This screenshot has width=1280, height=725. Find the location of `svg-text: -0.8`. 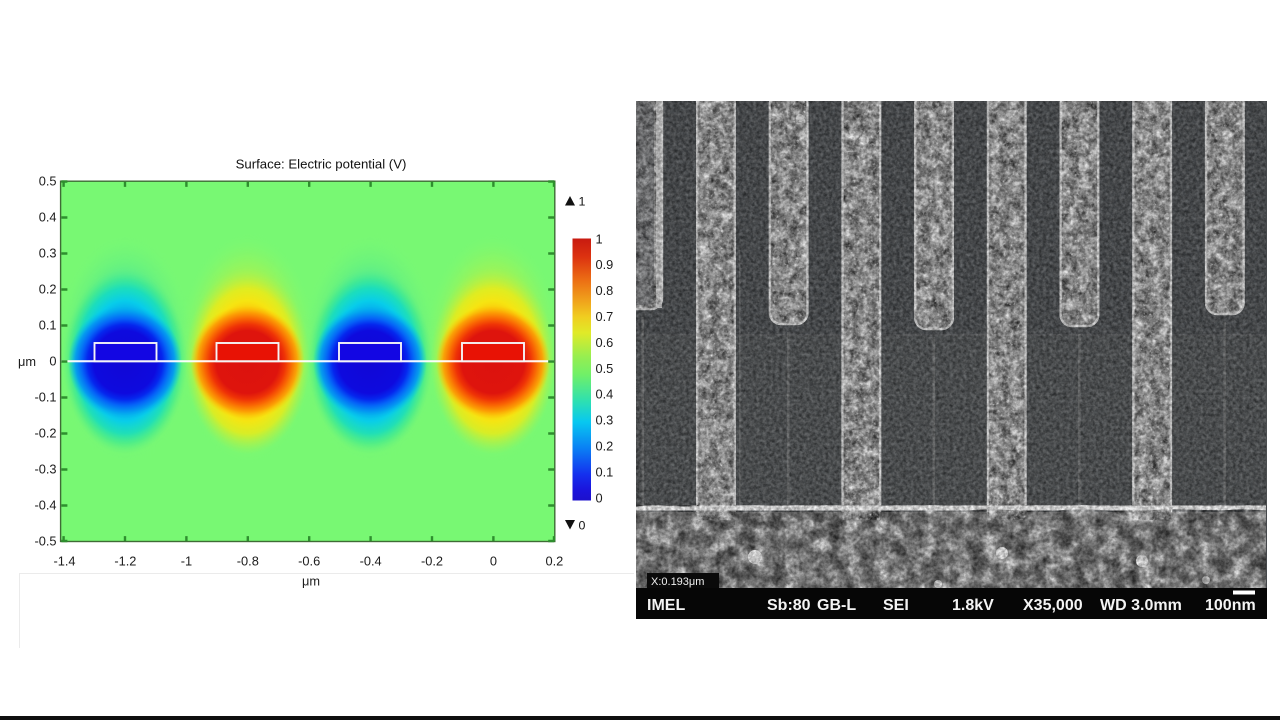

svg-text: -0.8 is located at coordinates (248, 561).